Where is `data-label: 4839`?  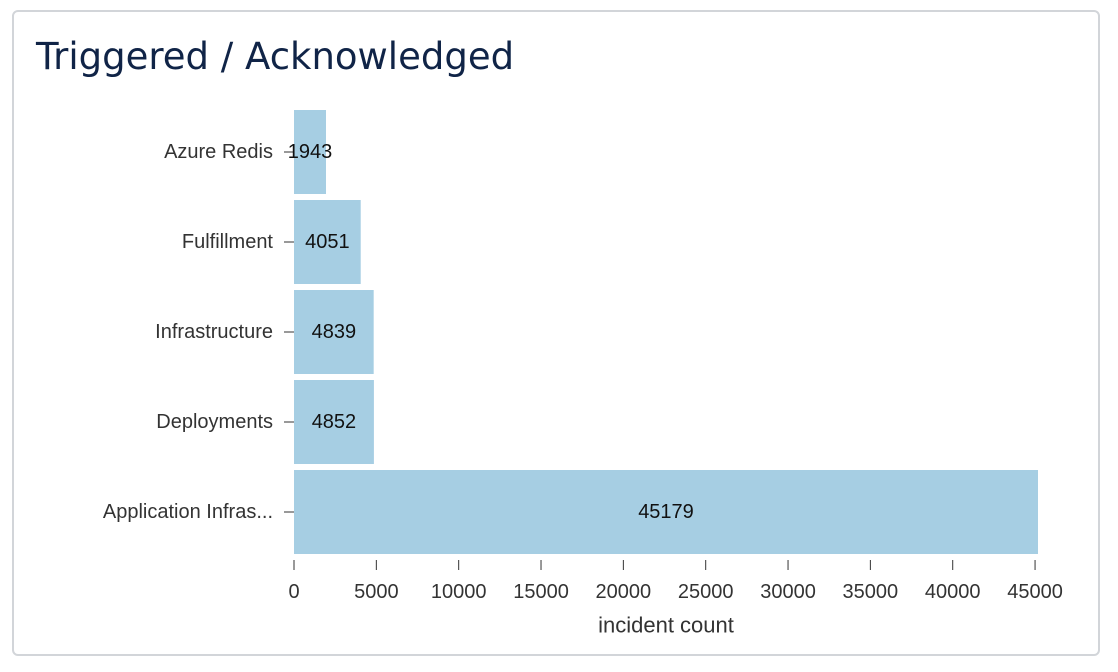 data-label: 4839 is located at coordinates (334, 332).